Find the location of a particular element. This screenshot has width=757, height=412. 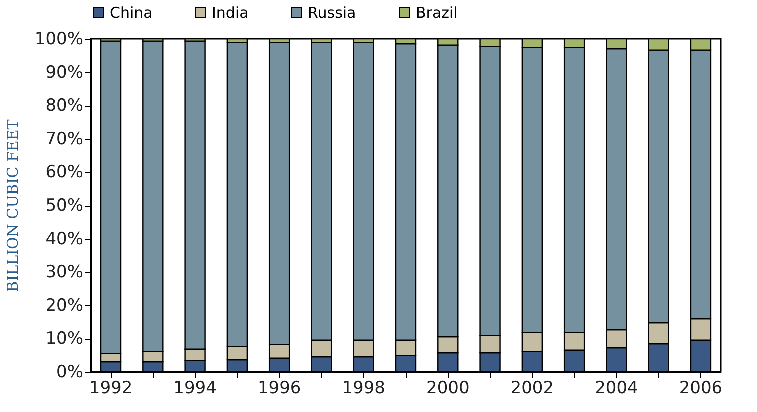

y-tick-label: 50% is located at coordinates (65, 206).